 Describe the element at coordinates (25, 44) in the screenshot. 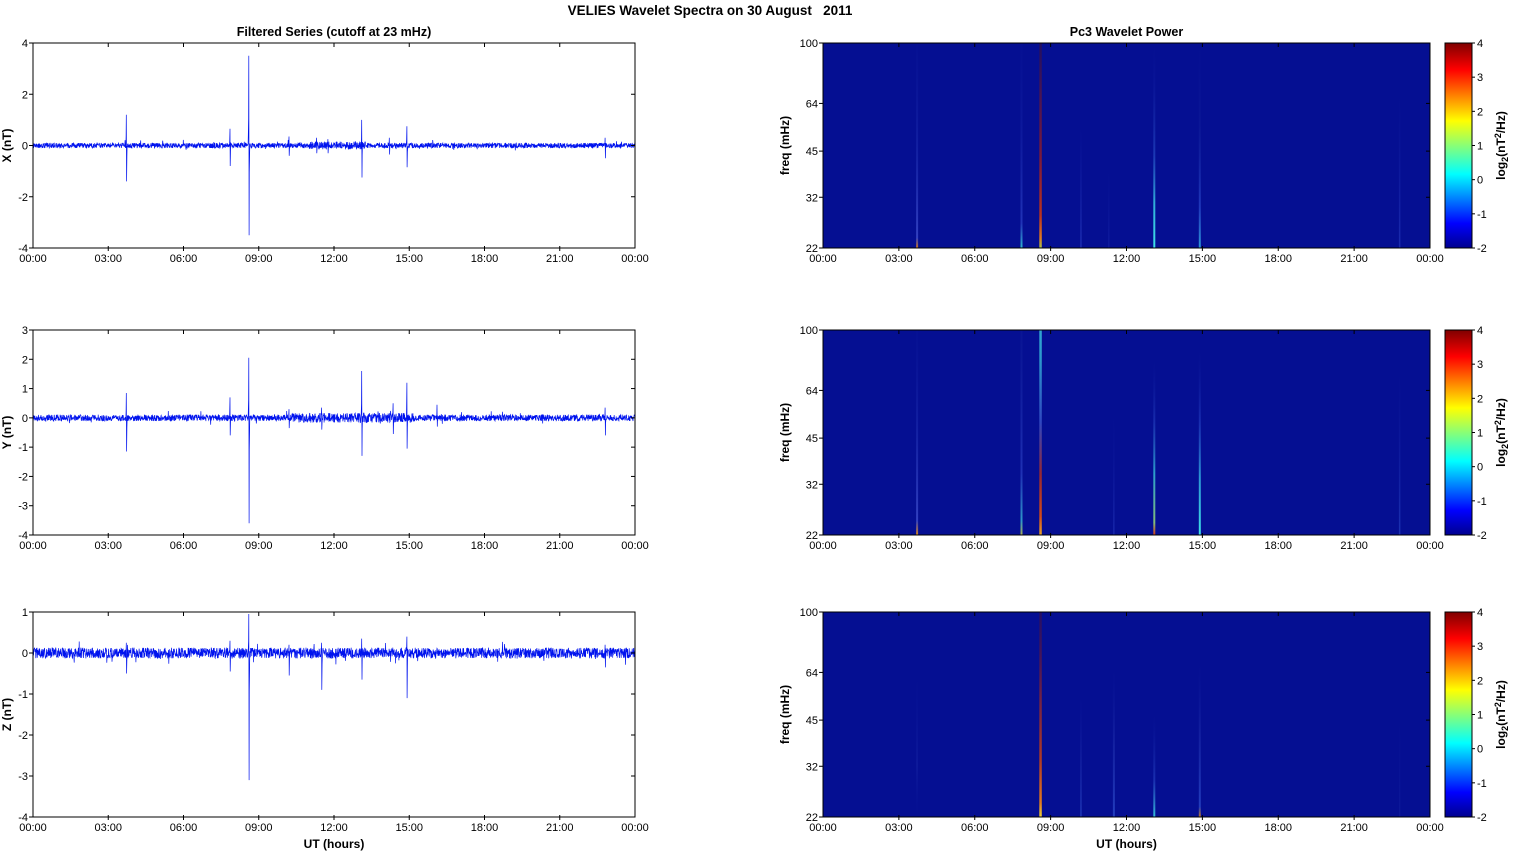

I see `y-tick-label: 4` at that location.